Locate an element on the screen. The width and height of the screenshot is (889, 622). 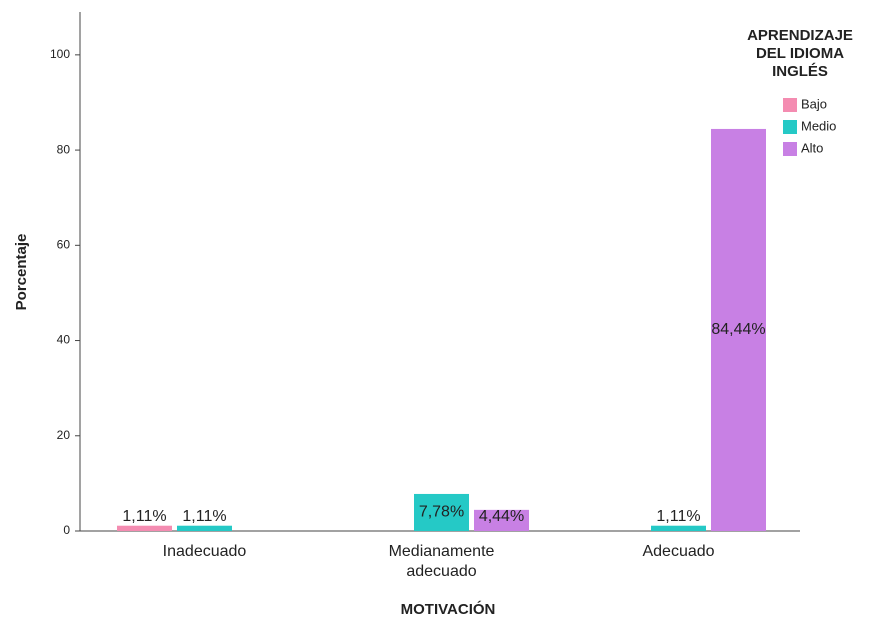
y-tick-label: 100 is located at coordinates (60, 54).